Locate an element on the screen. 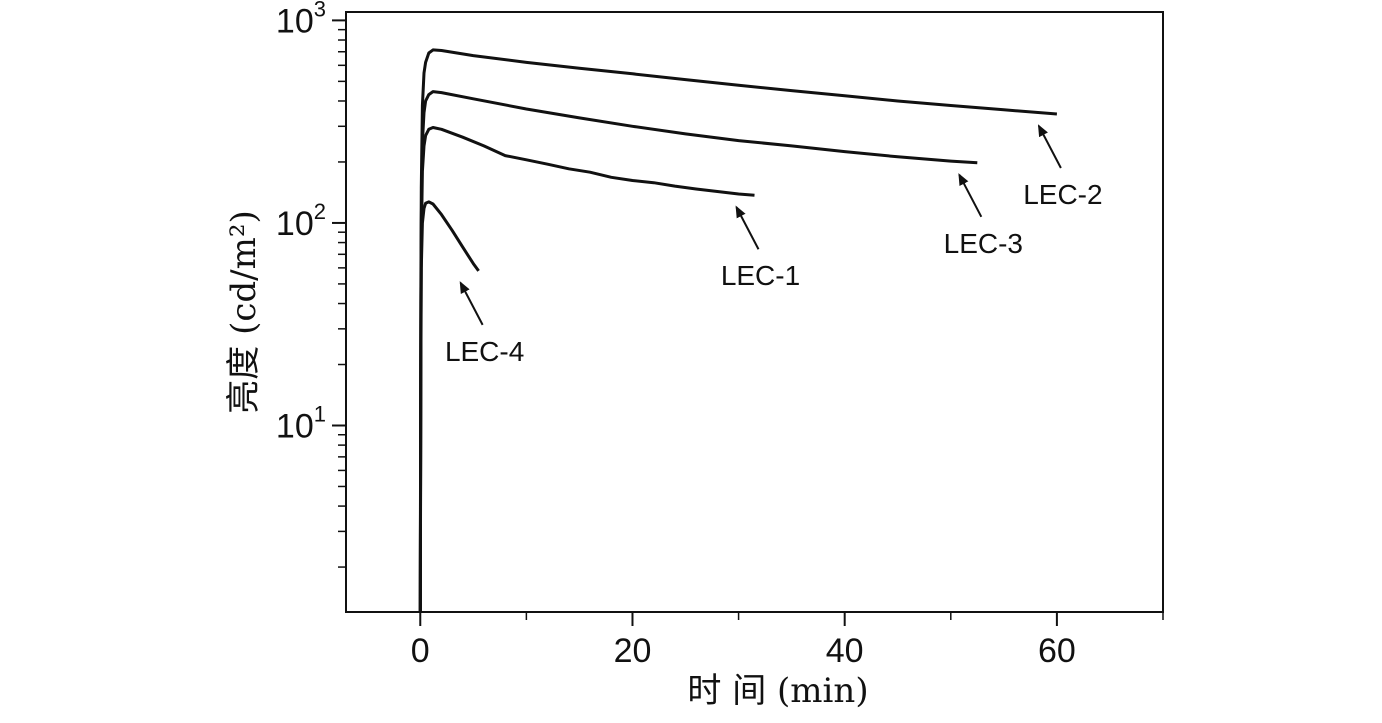 The height and width of the screenshot is (723, 1382). annotation-label: LEC-3 is located at coordinates (983, 243).